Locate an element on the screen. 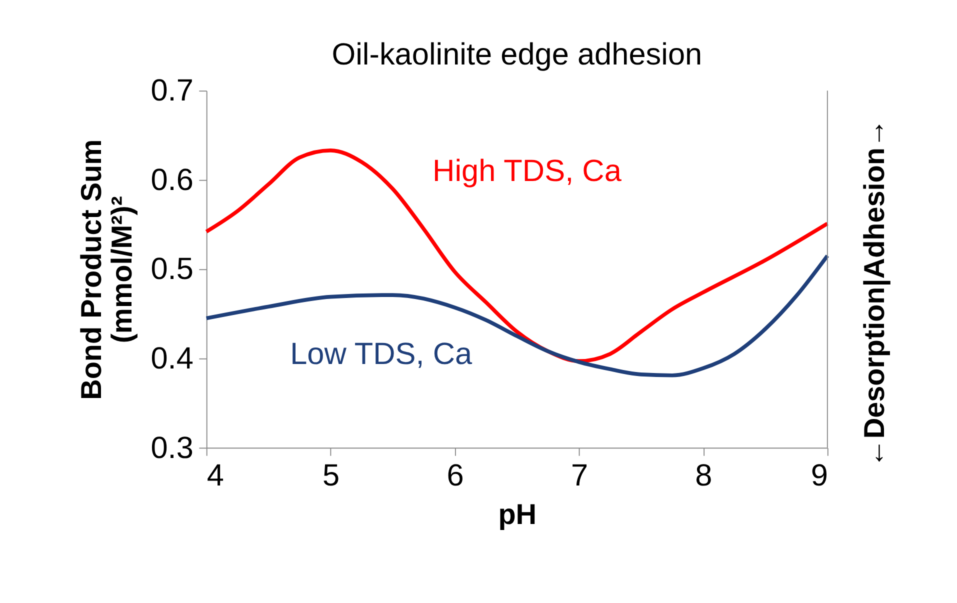 The image size is (957, 603). series-label: Low TDS, Ca is located at coordinates (382, 354).